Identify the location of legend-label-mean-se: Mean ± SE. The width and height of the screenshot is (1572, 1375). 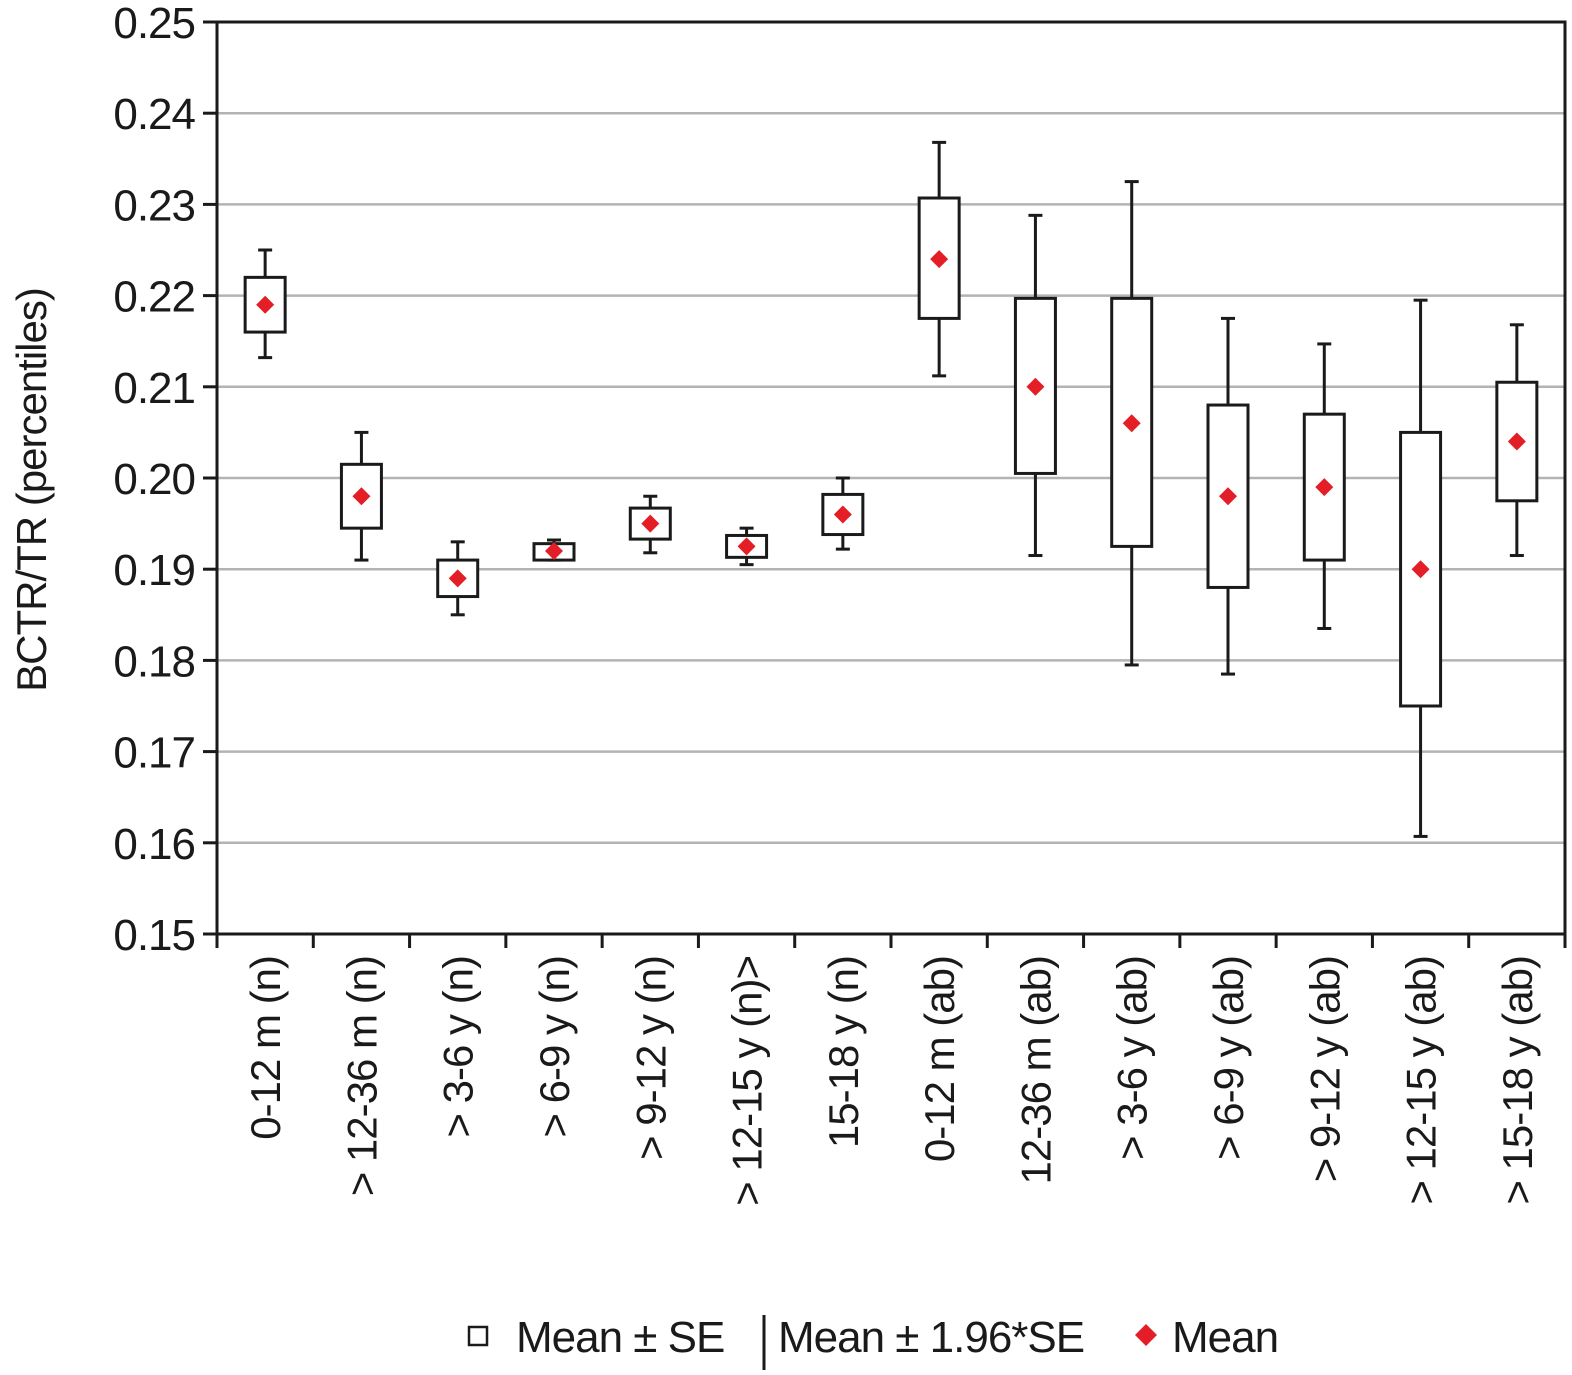
(620, 1337).